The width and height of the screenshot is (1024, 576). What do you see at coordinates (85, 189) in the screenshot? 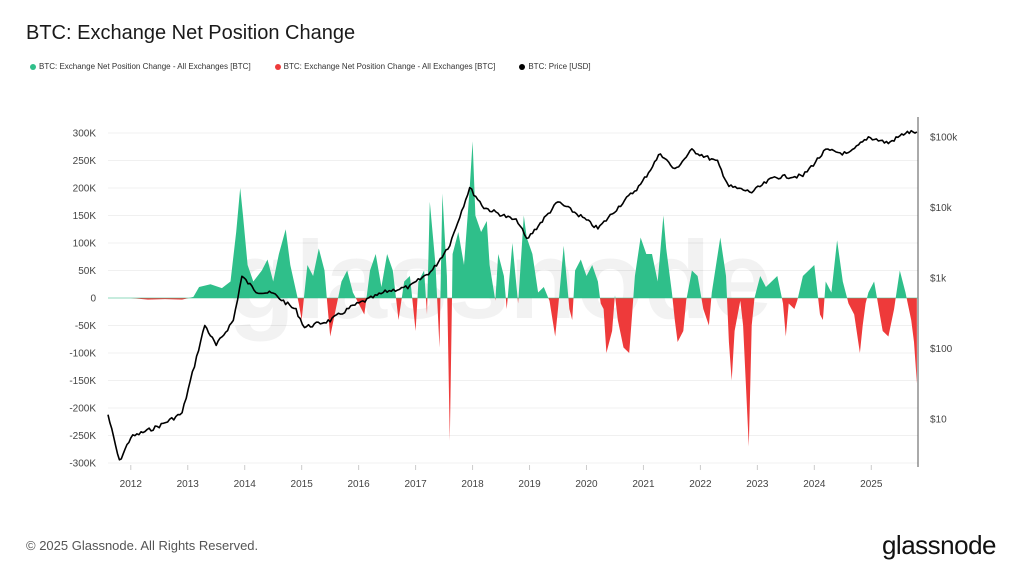
I see `y-left-tick-label: 200K` at bounding box center [85, 189].